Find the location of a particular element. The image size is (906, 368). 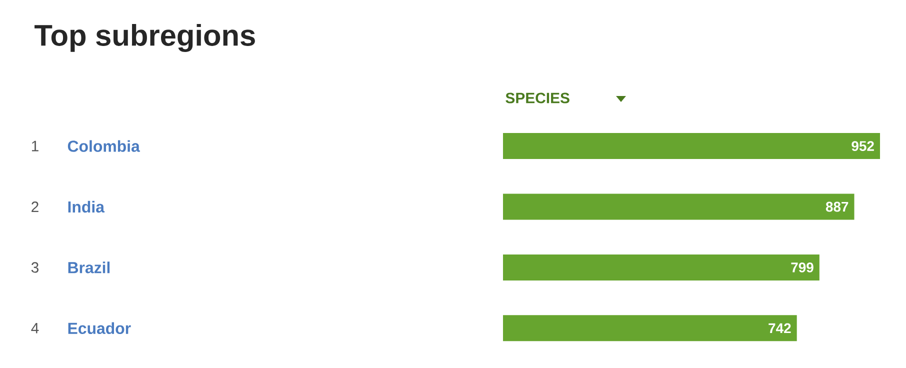

x-axis-title: SPECIES is located at coordinates (538, 98).